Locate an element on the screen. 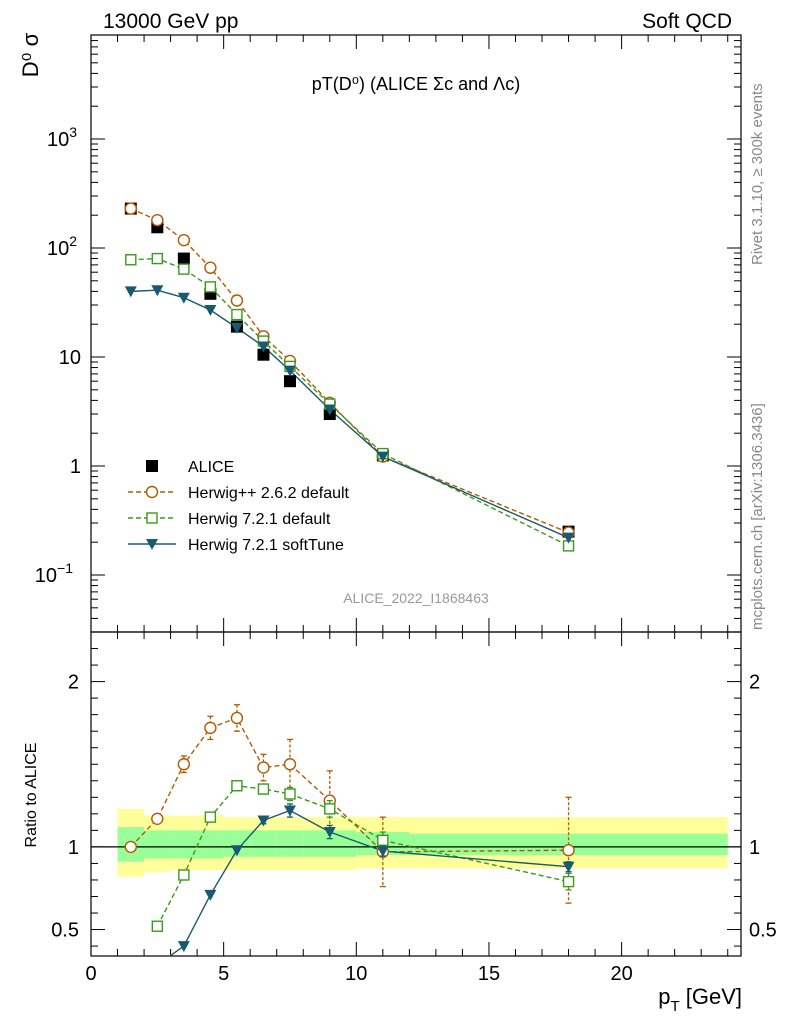 The width and height of the screenshot is (786, 1024). y-tick-label: 10² is located at coordinates (62, 246).